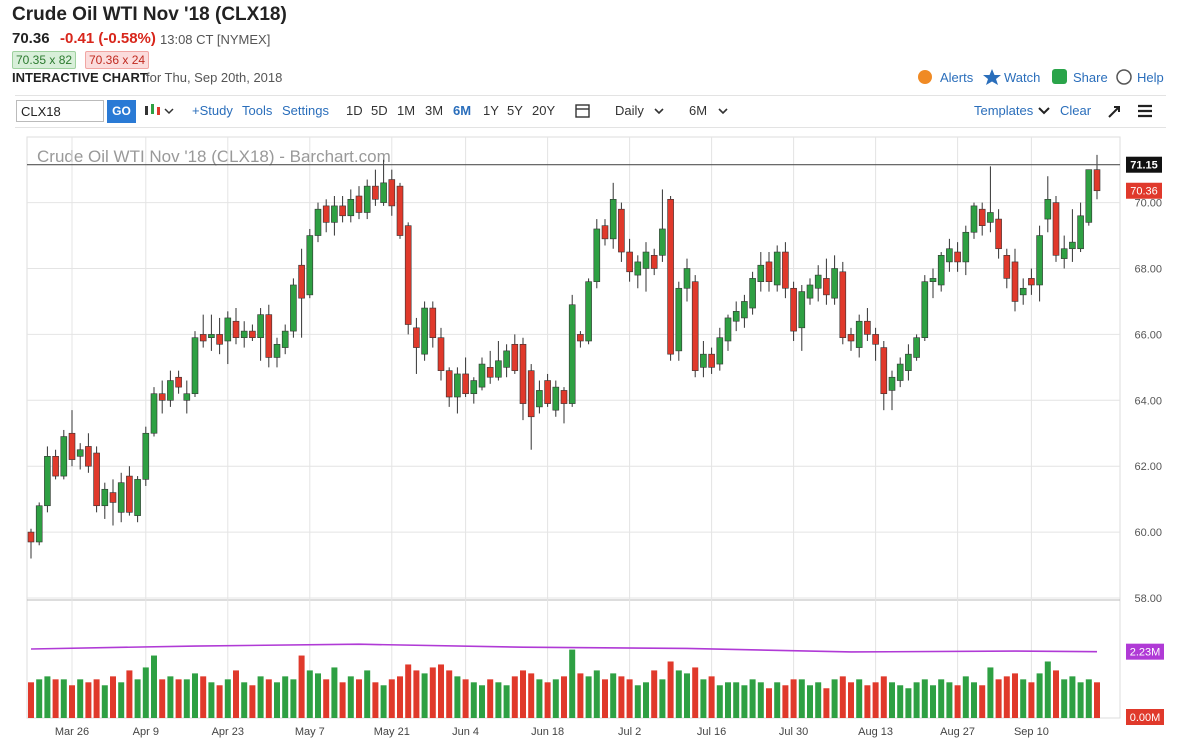 Image resolution: width=1187 pixels, height=746 pixels. I want to click on last-price: 70.36, so click(31, 38).